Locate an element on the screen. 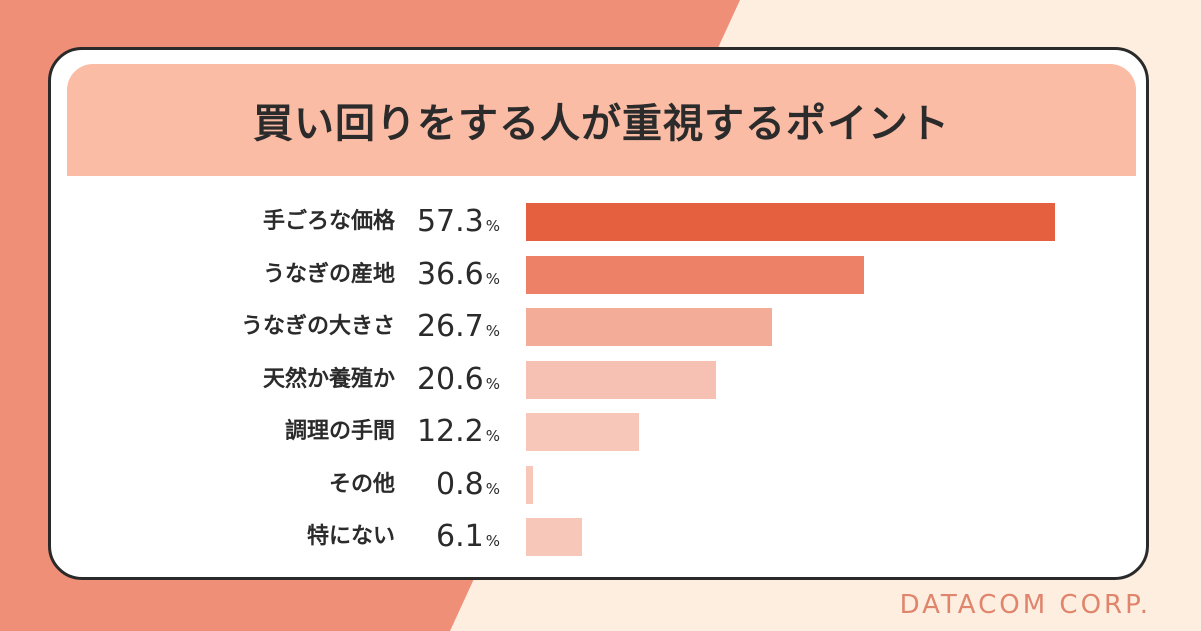 This screenshot has width=1201, height=631. chart-row: 特にない 6.1% is located at coordinates (598, 537).